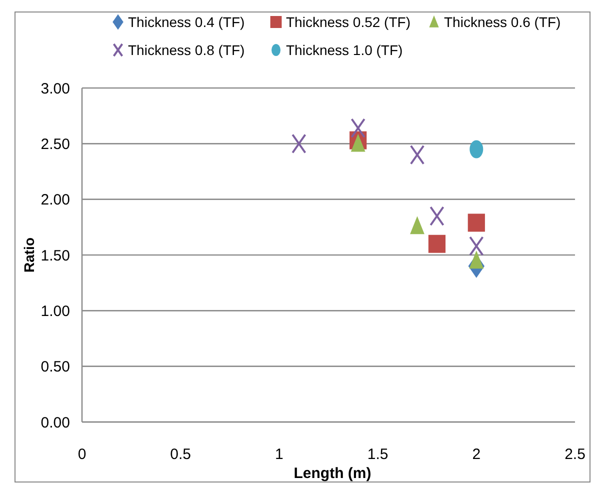 The width and height of the screenshot is (597, 490). I want to click on y-axis-title: Ratio, so click(29, 255).